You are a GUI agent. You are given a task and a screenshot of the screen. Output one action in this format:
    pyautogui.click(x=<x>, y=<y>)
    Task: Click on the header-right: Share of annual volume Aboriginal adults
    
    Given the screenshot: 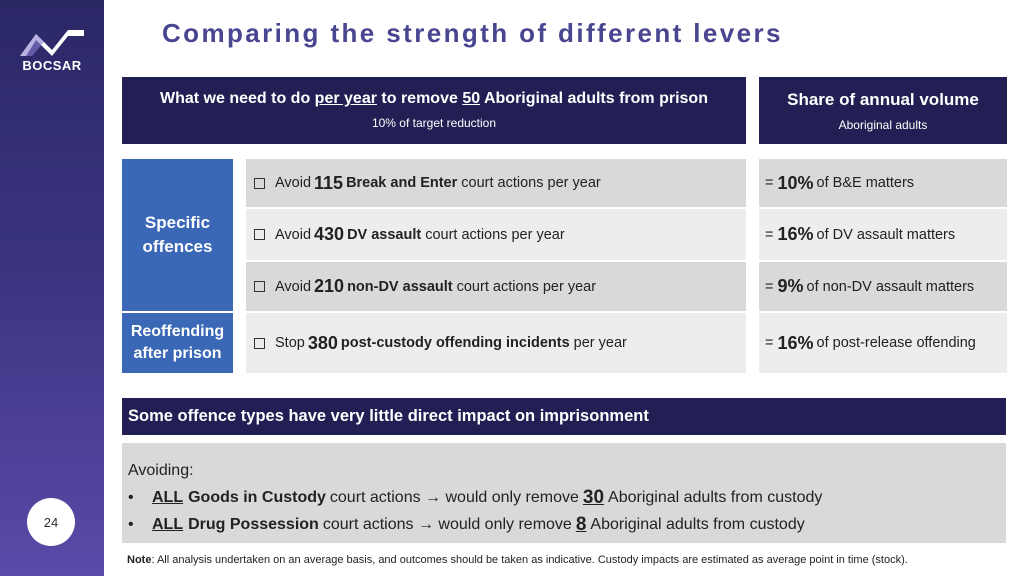 What is the action you would take?
    pyautogui.click(x=883, y=110)
    